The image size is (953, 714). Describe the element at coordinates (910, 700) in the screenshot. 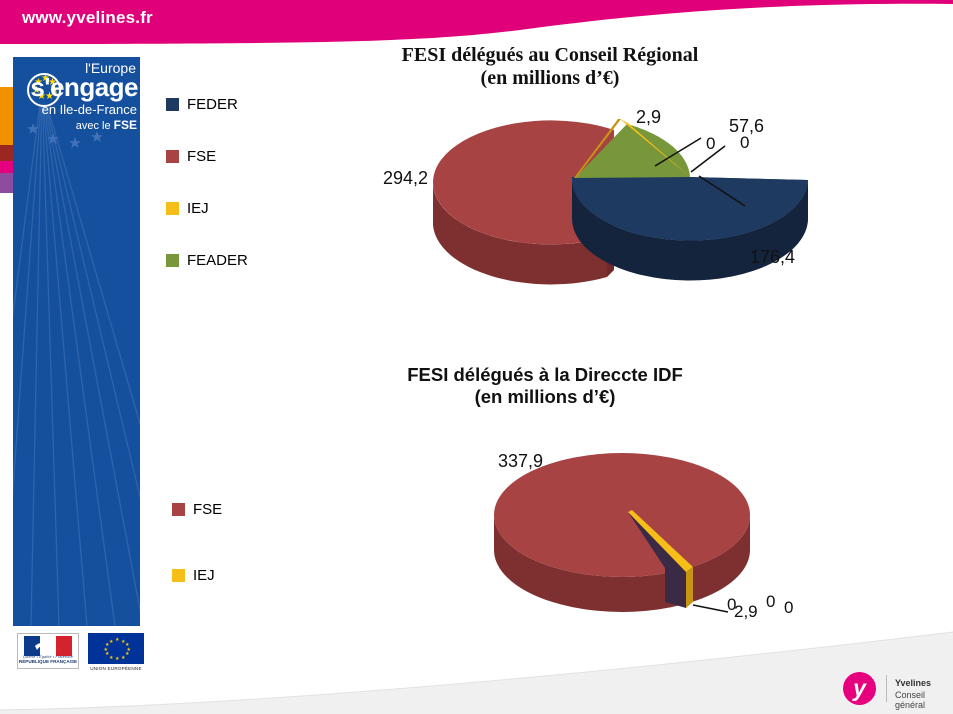

I see `yvelines-subtitle: Conseil général` at that location.